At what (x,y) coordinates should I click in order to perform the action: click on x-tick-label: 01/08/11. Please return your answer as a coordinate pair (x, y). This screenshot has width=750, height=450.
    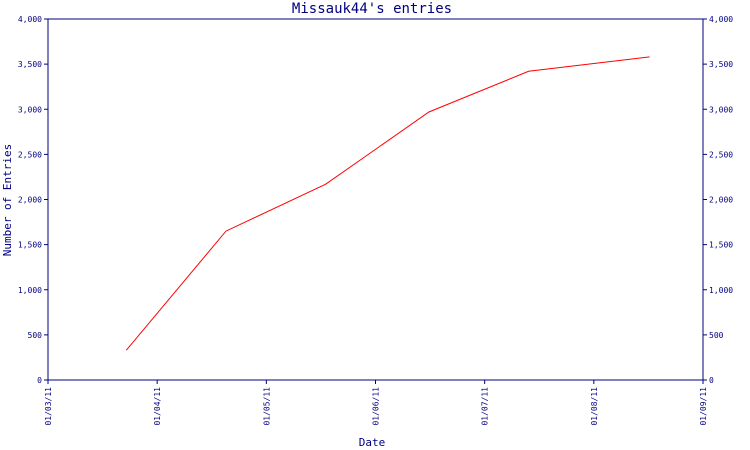
    Looking at the image, I should click on (594, 406).